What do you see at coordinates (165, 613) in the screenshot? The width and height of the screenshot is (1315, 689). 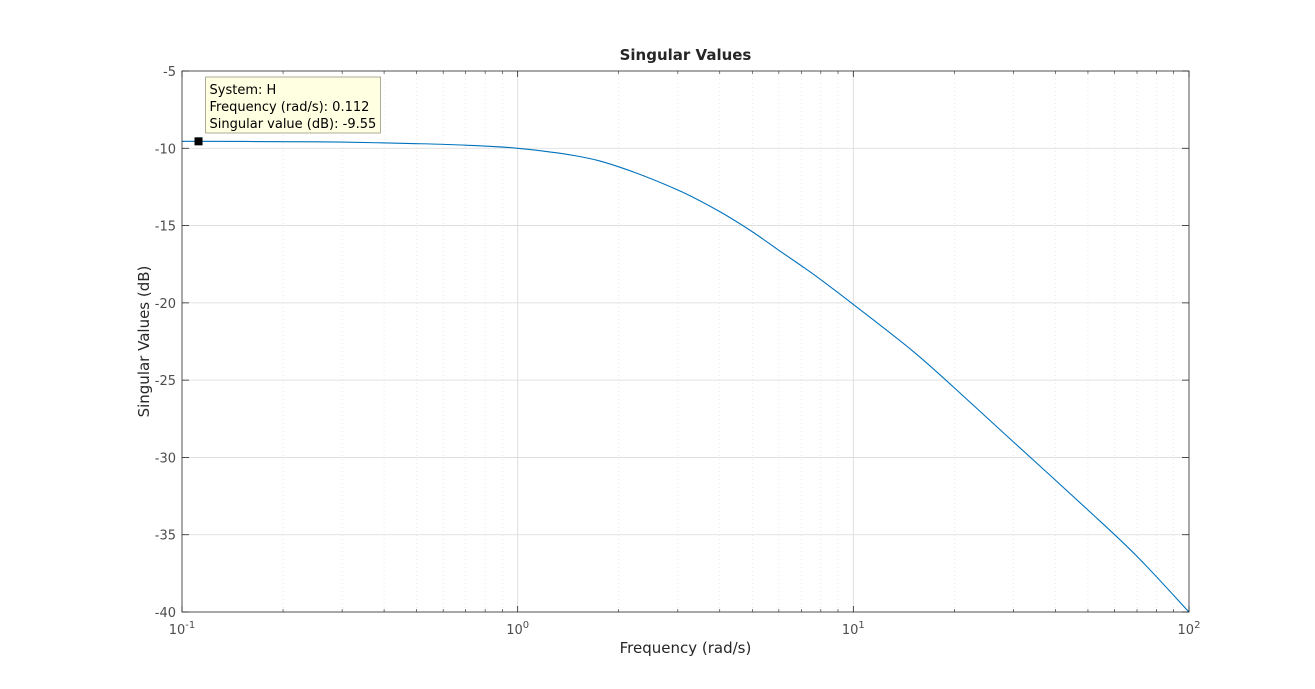 I see `y-tick-label: -40` at bounding box center [165, 613].